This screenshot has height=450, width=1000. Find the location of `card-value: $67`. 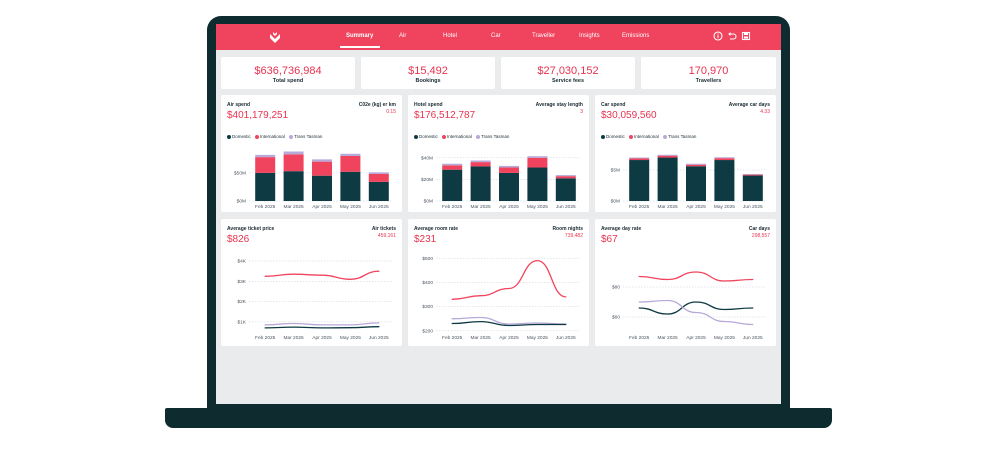

card-value: $67 is located at coordinates (609, 239).